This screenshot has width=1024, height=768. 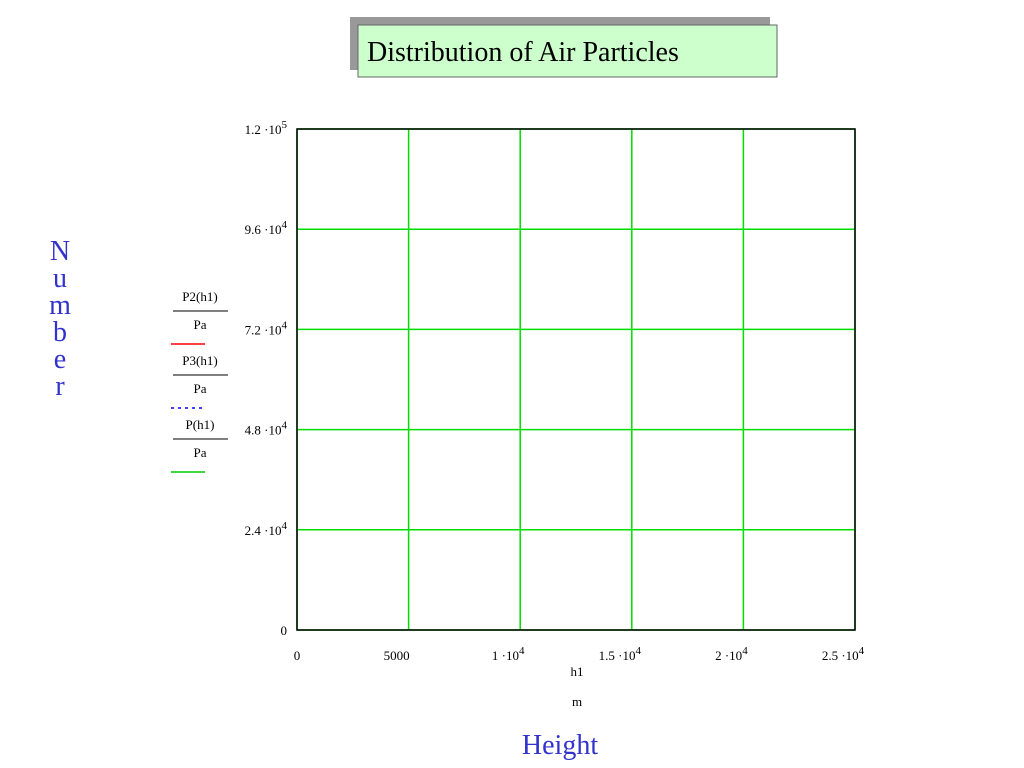 What do you see at coordinates (199, 296) in the screenshot?
I see `legend-name: P2(h1)` at bounding box center [199, 296].